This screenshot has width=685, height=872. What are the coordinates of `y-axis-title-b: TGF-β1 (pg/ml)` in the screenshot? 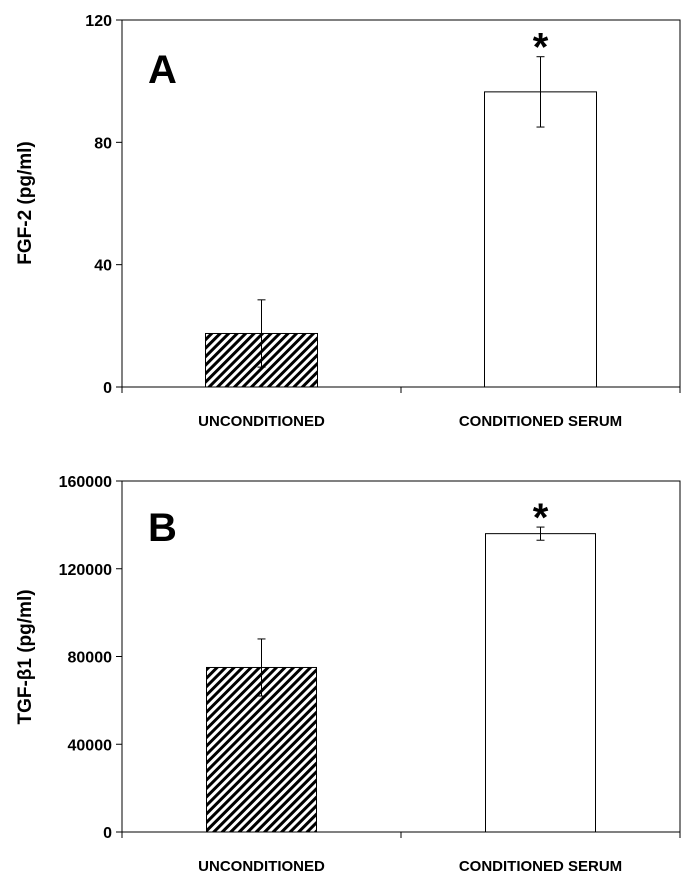 It's located at (25, 656).